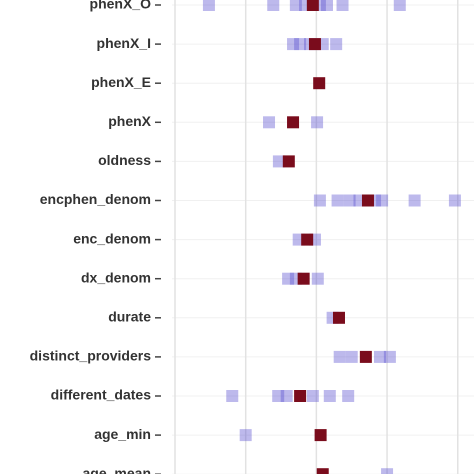 The image size is (474, 474). Describe the element at coordinates (122, 434) in the screenshot. I see `y-tick-label: age_min` at that location.